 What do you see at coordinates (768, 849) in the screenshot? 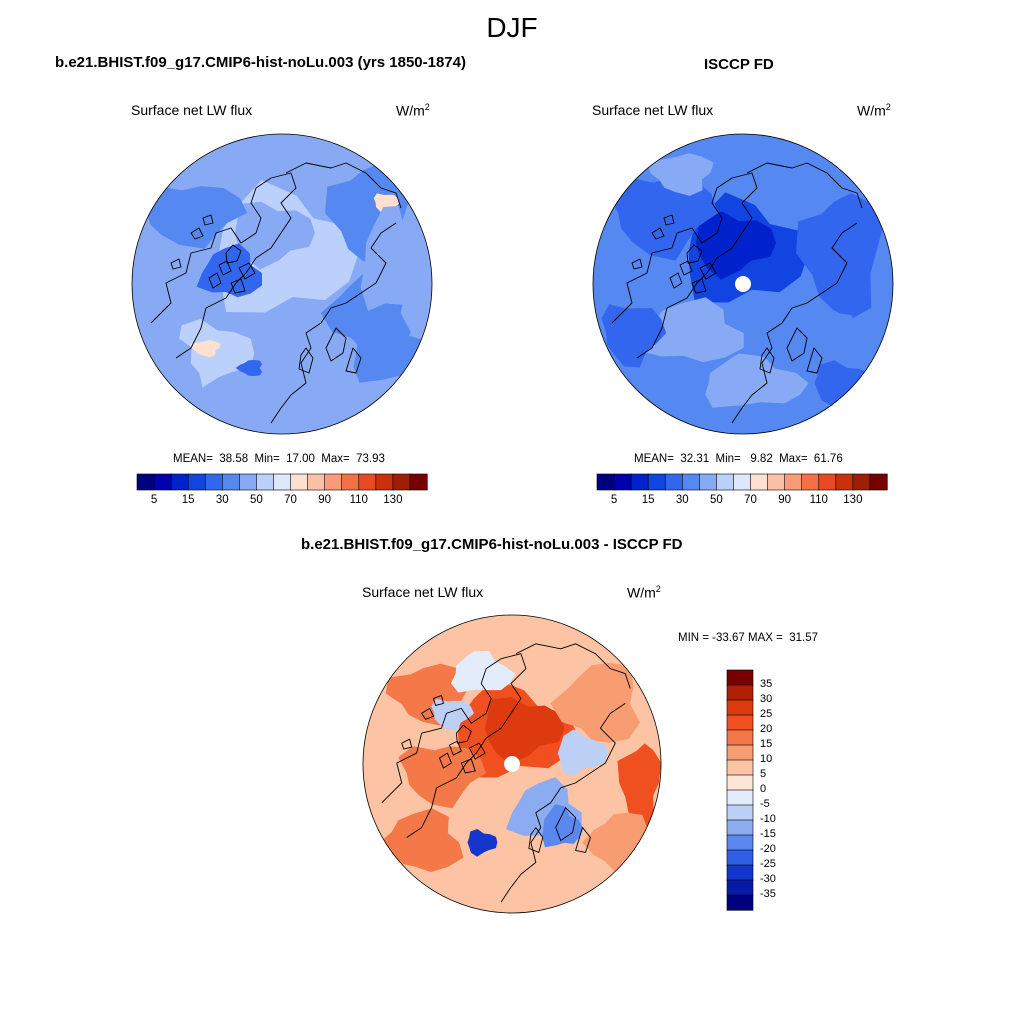
I see `colorbar-tick-label: -20` at bounding box center [768, 849].